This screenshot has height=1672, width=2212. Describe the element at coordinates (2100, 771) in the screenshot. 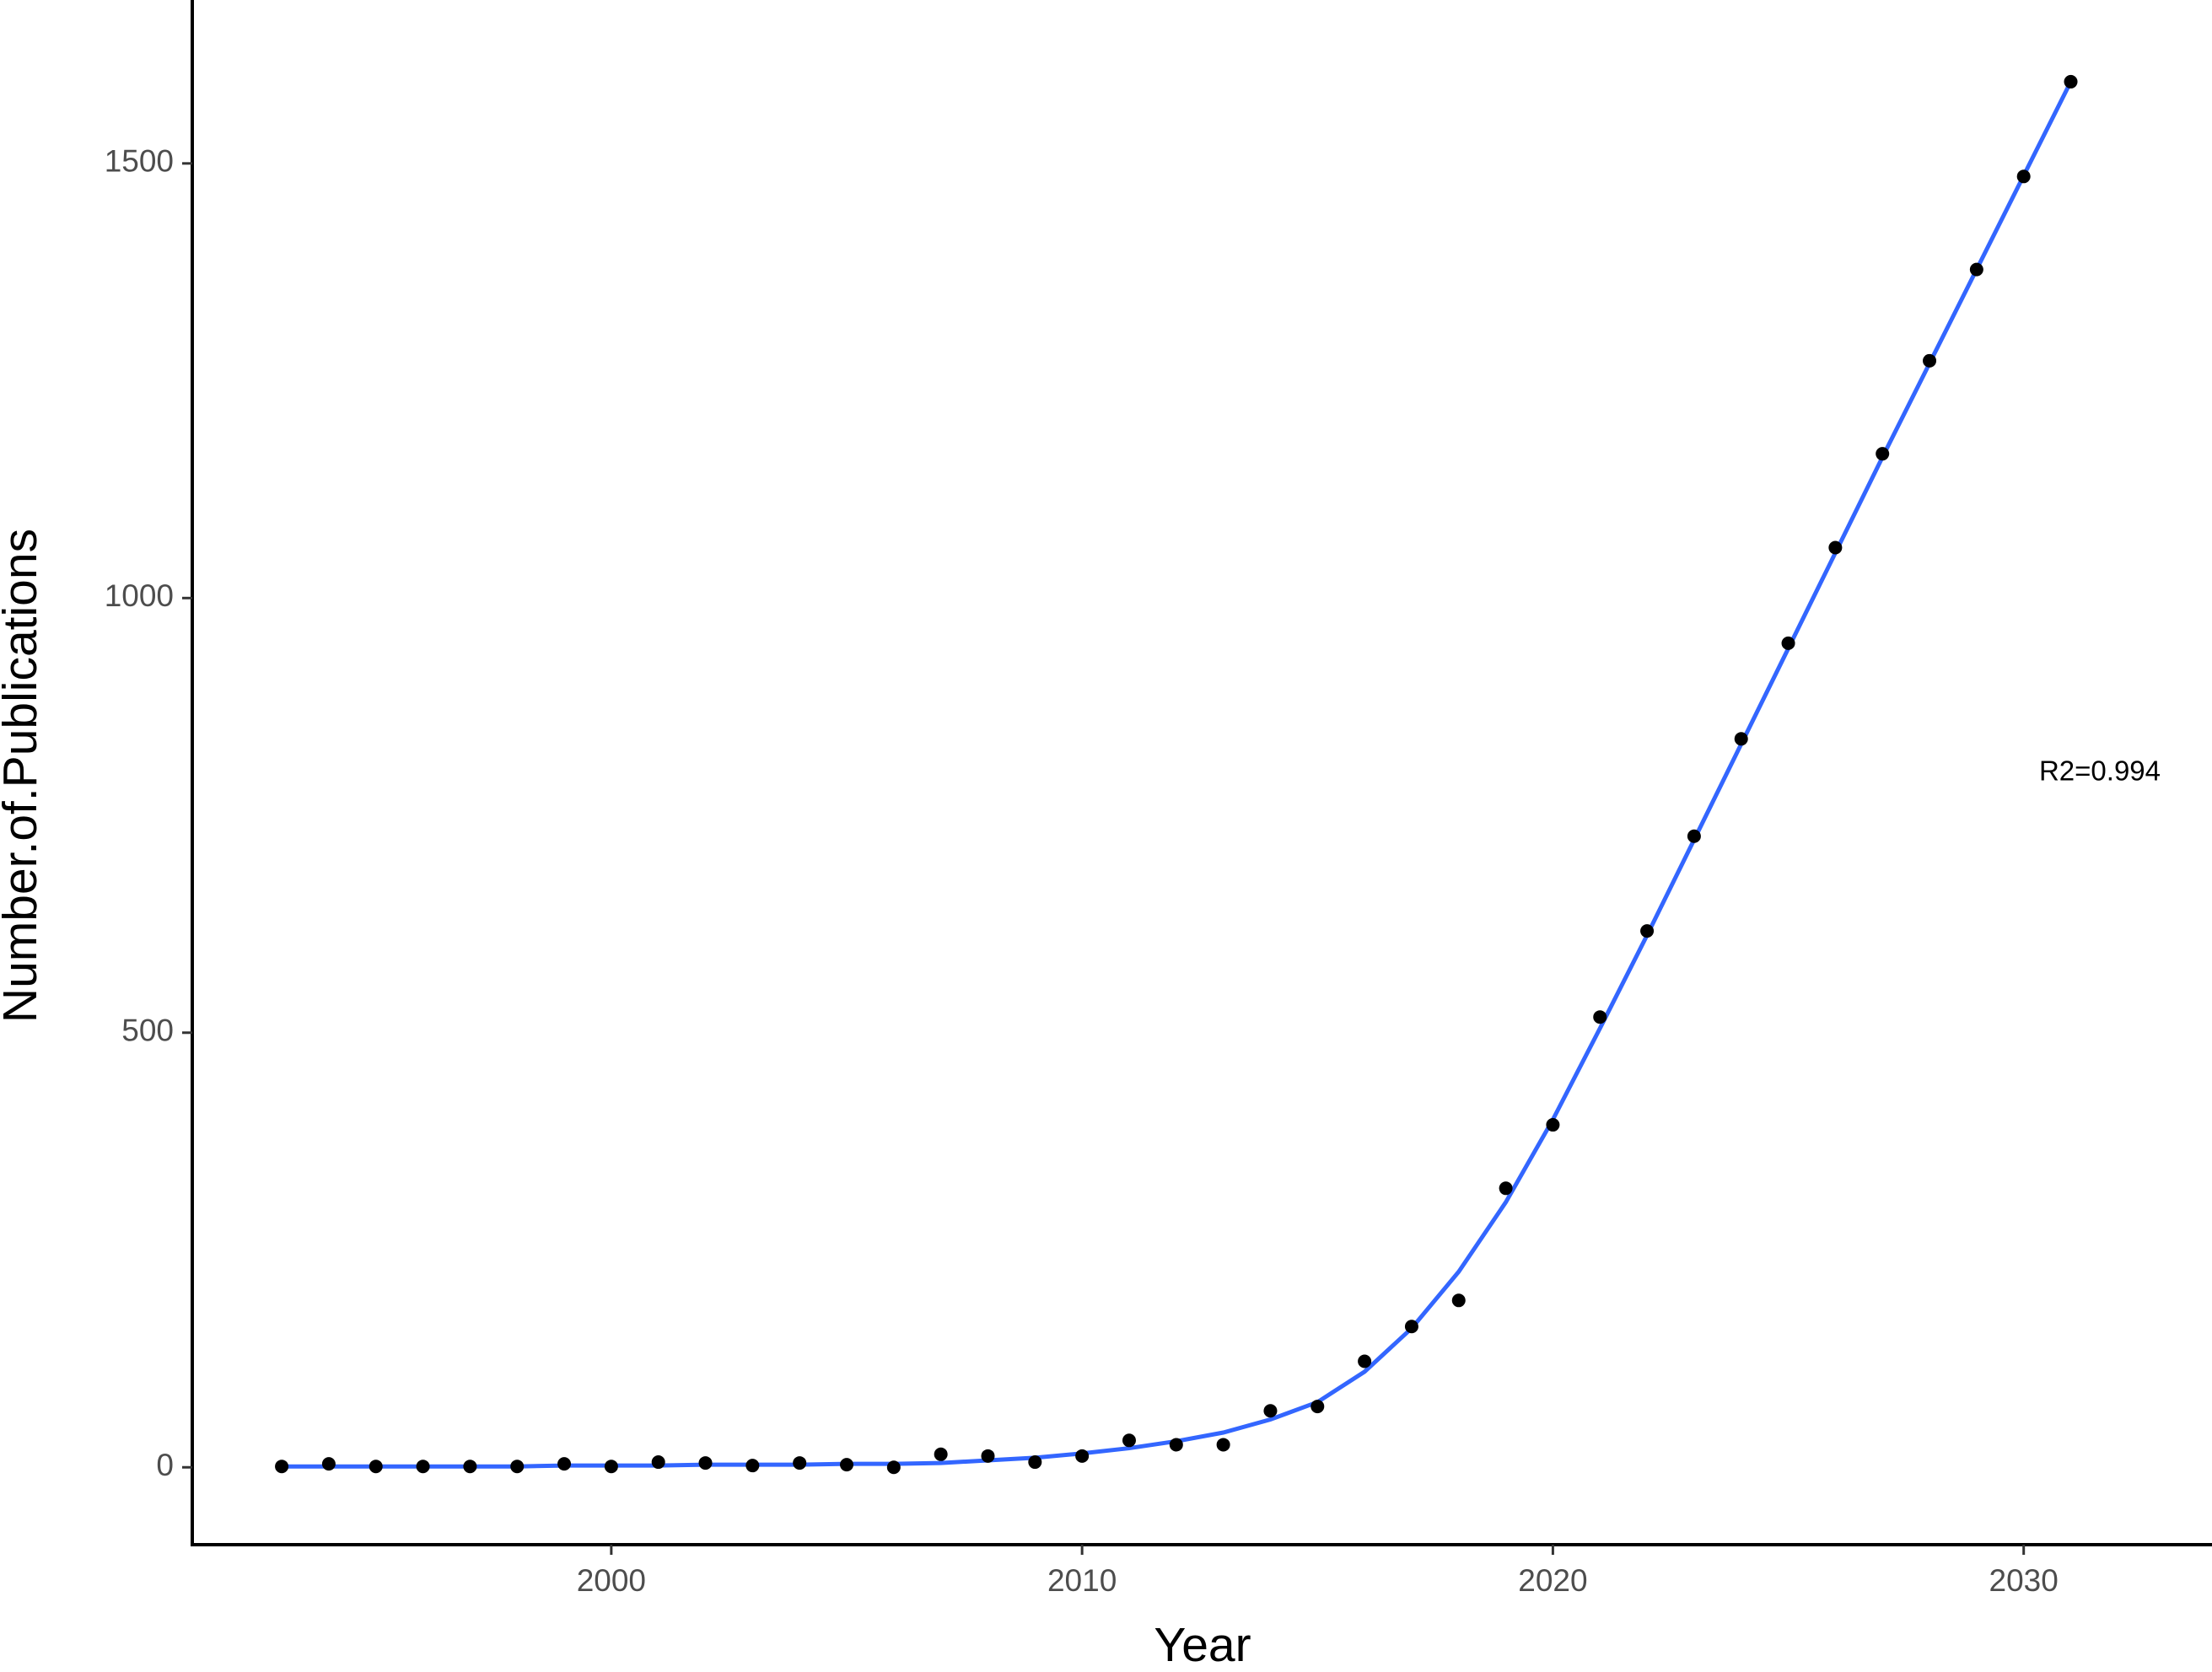

I see `annotation: R2=0.994` at that location.